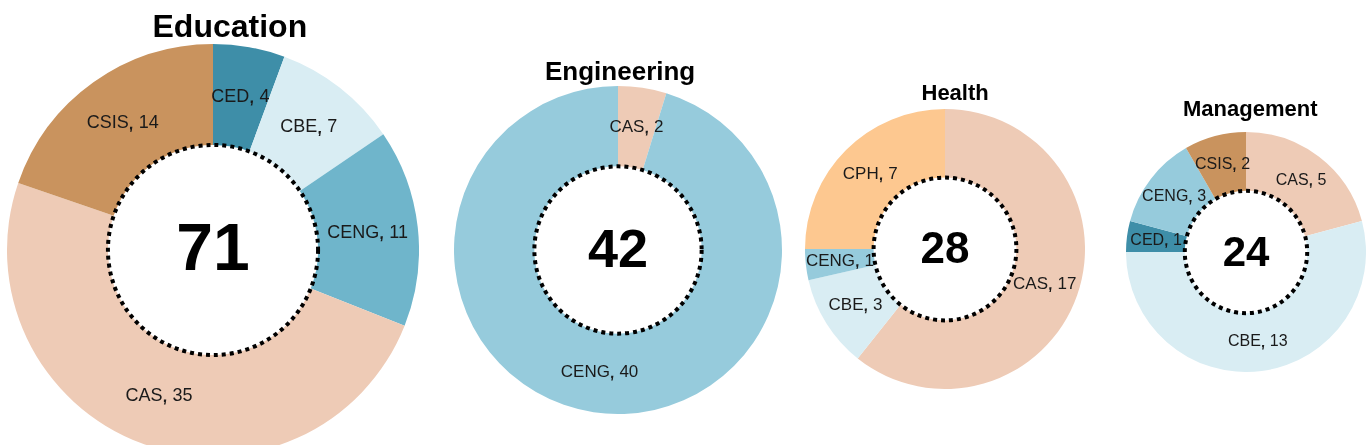 This screenshot has width=1368, height=445. What do you see at coordinates (860, 173) in the screenshot?
I see `slice-label: CPH` at bounding box center [860, 173].